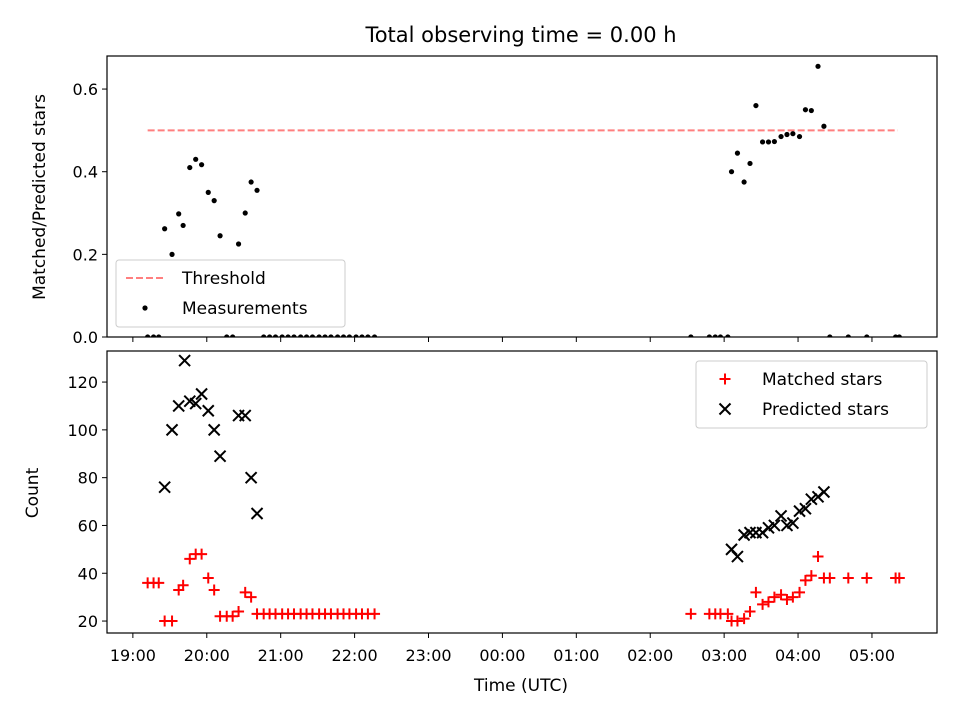  Describe the element at coordinates (85, 89) in the screenshot. I see `top-y-tick-label: 0.6` at that location.